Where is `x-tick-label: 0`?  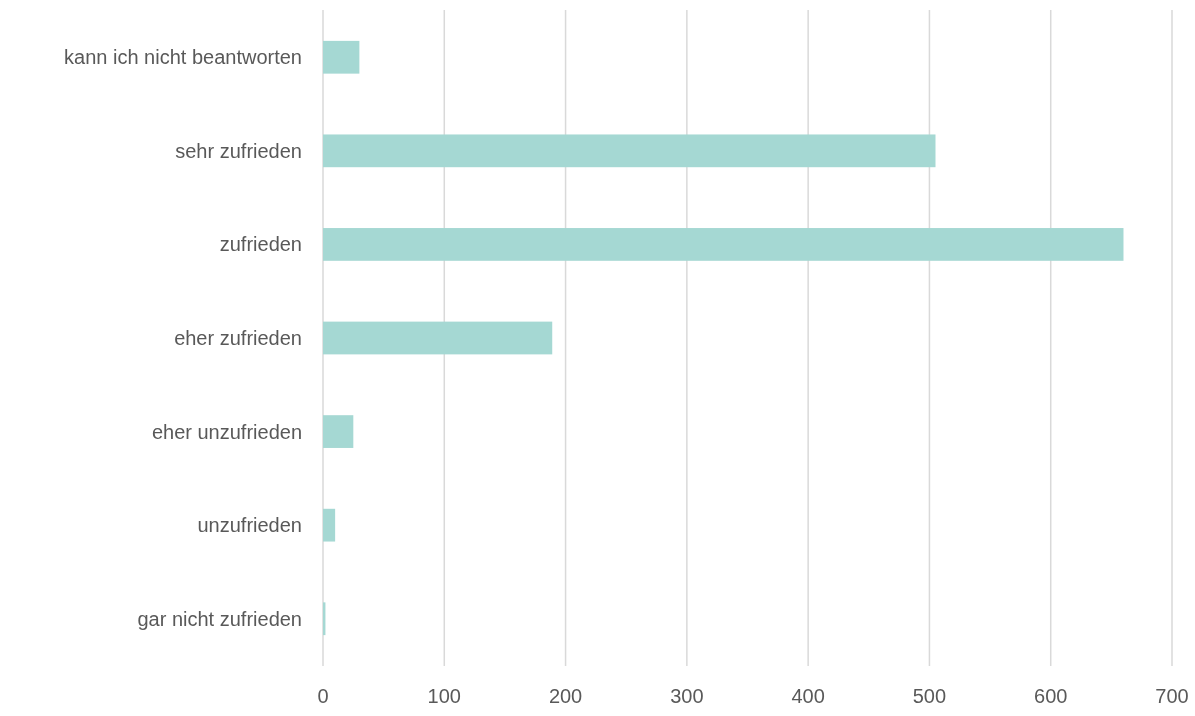 x-tick-label: 0 is located at coordinates (323, 696).